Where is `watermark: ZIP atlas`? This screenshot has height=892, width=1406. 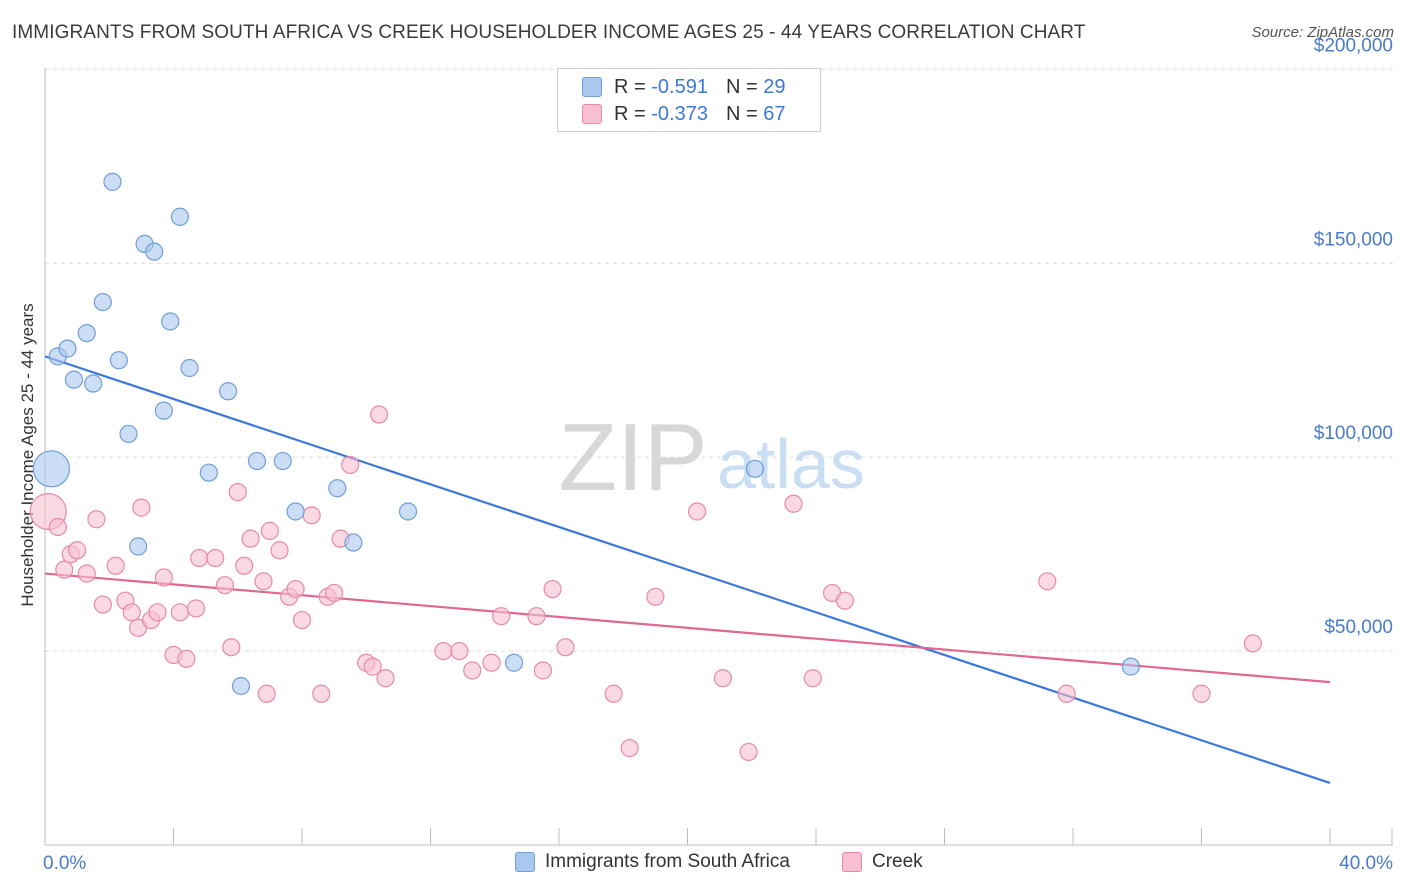 watermark: ZIP atlas is located at coordinates (711, 457).